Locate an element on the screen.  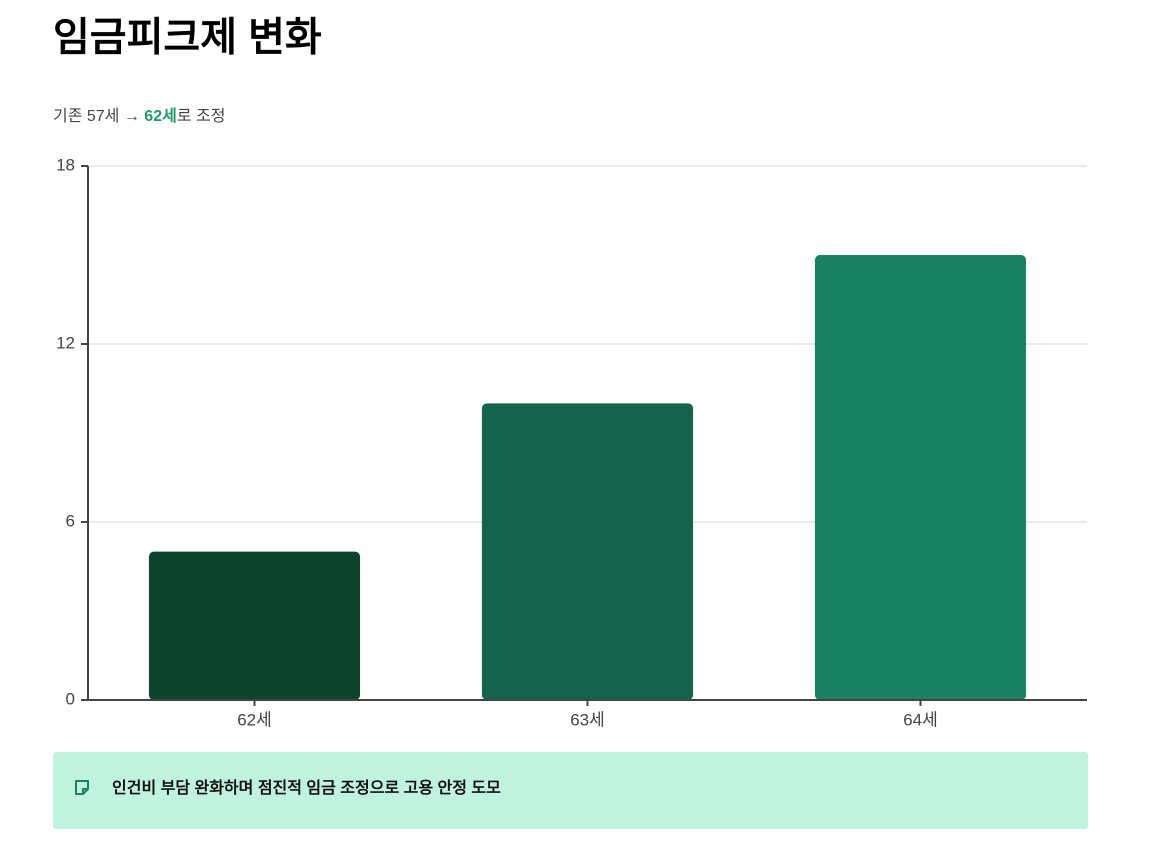
y-tick-label: 18 is located at coordinates (65, 164).